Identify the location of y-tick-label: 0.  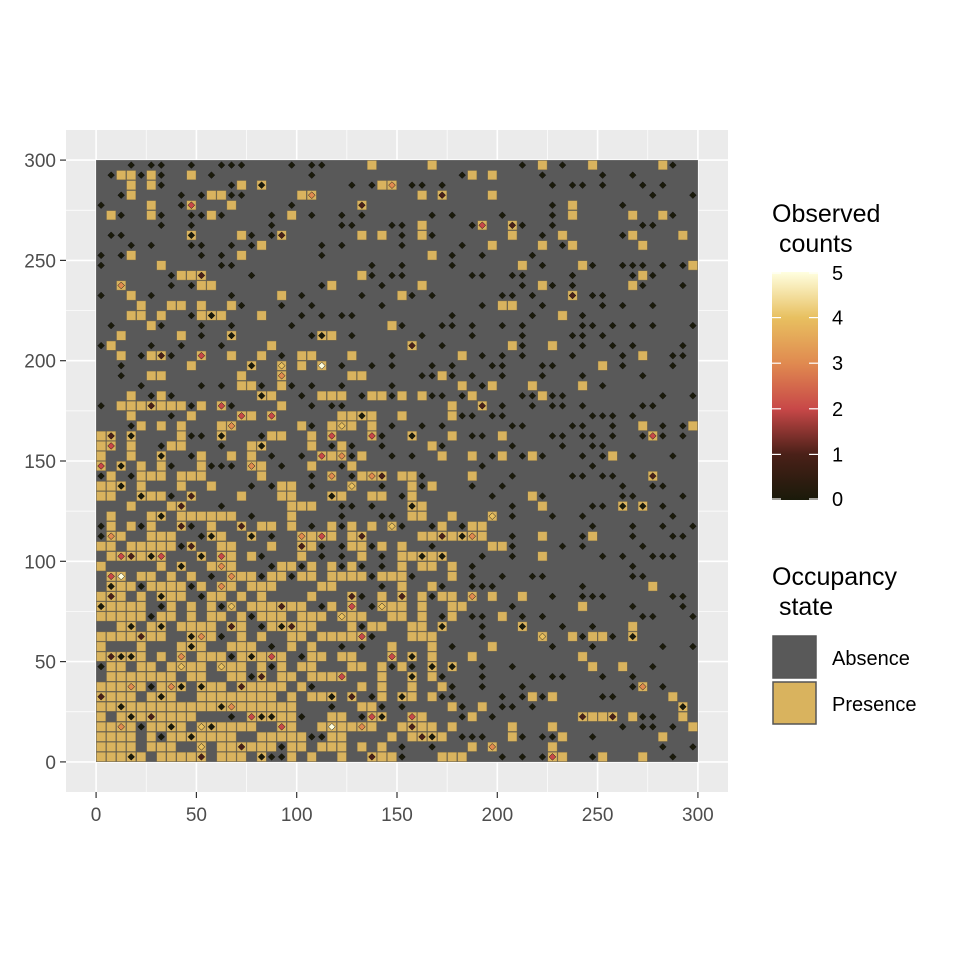
(50, 763).